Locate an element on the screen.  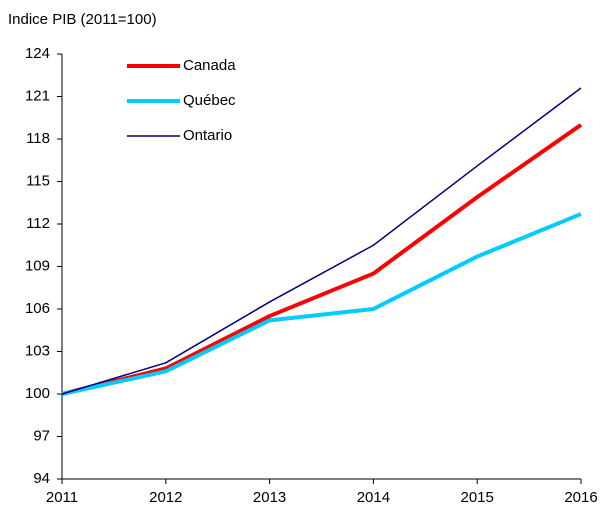
y-axis-label: Indice PIB (2011=100) is located at coordinates (82, 19).